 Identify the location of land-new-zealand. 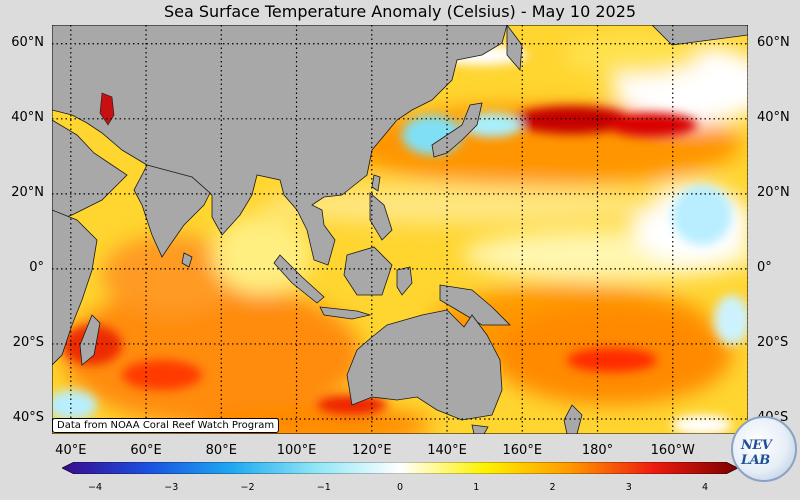
(573, 419).